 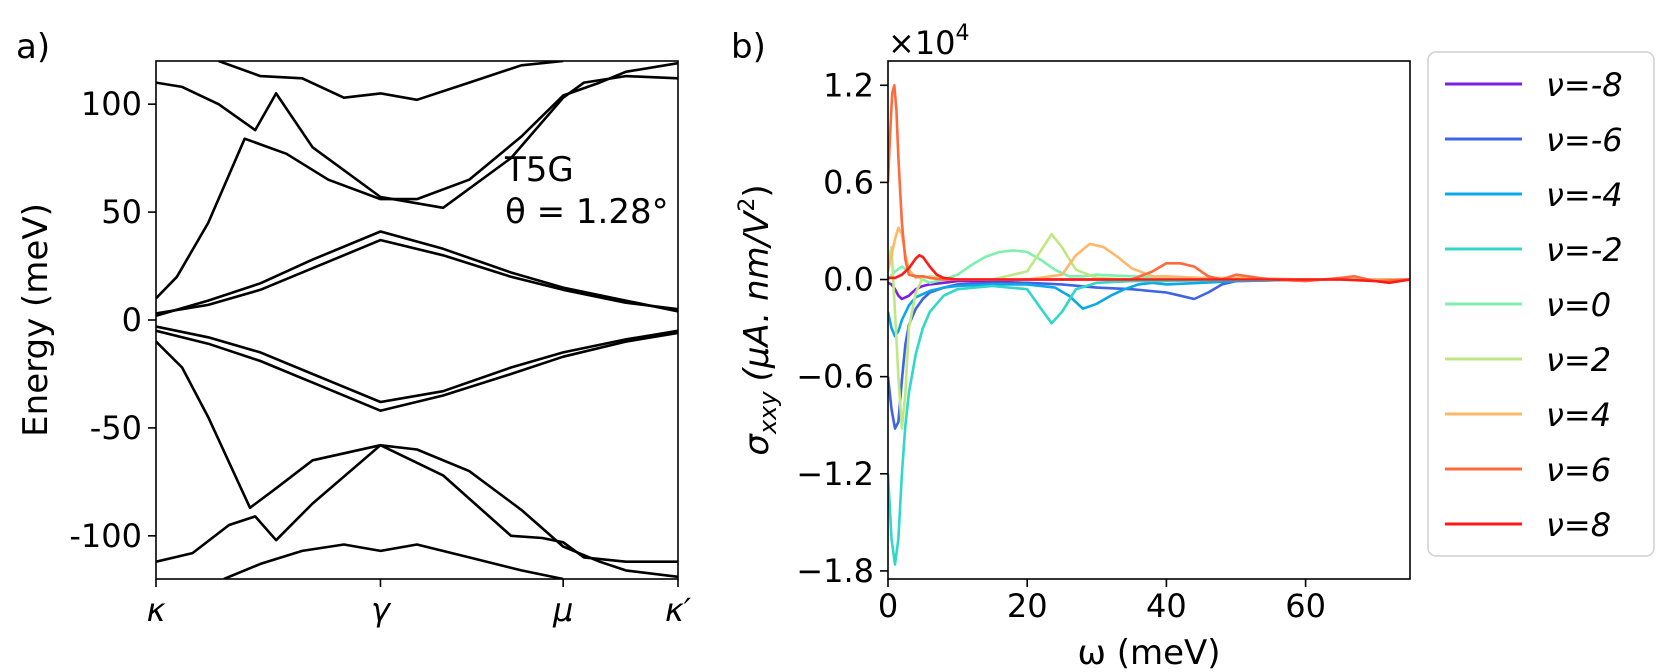 I want to click on band-line-band+1, so click(x=417, y=276).